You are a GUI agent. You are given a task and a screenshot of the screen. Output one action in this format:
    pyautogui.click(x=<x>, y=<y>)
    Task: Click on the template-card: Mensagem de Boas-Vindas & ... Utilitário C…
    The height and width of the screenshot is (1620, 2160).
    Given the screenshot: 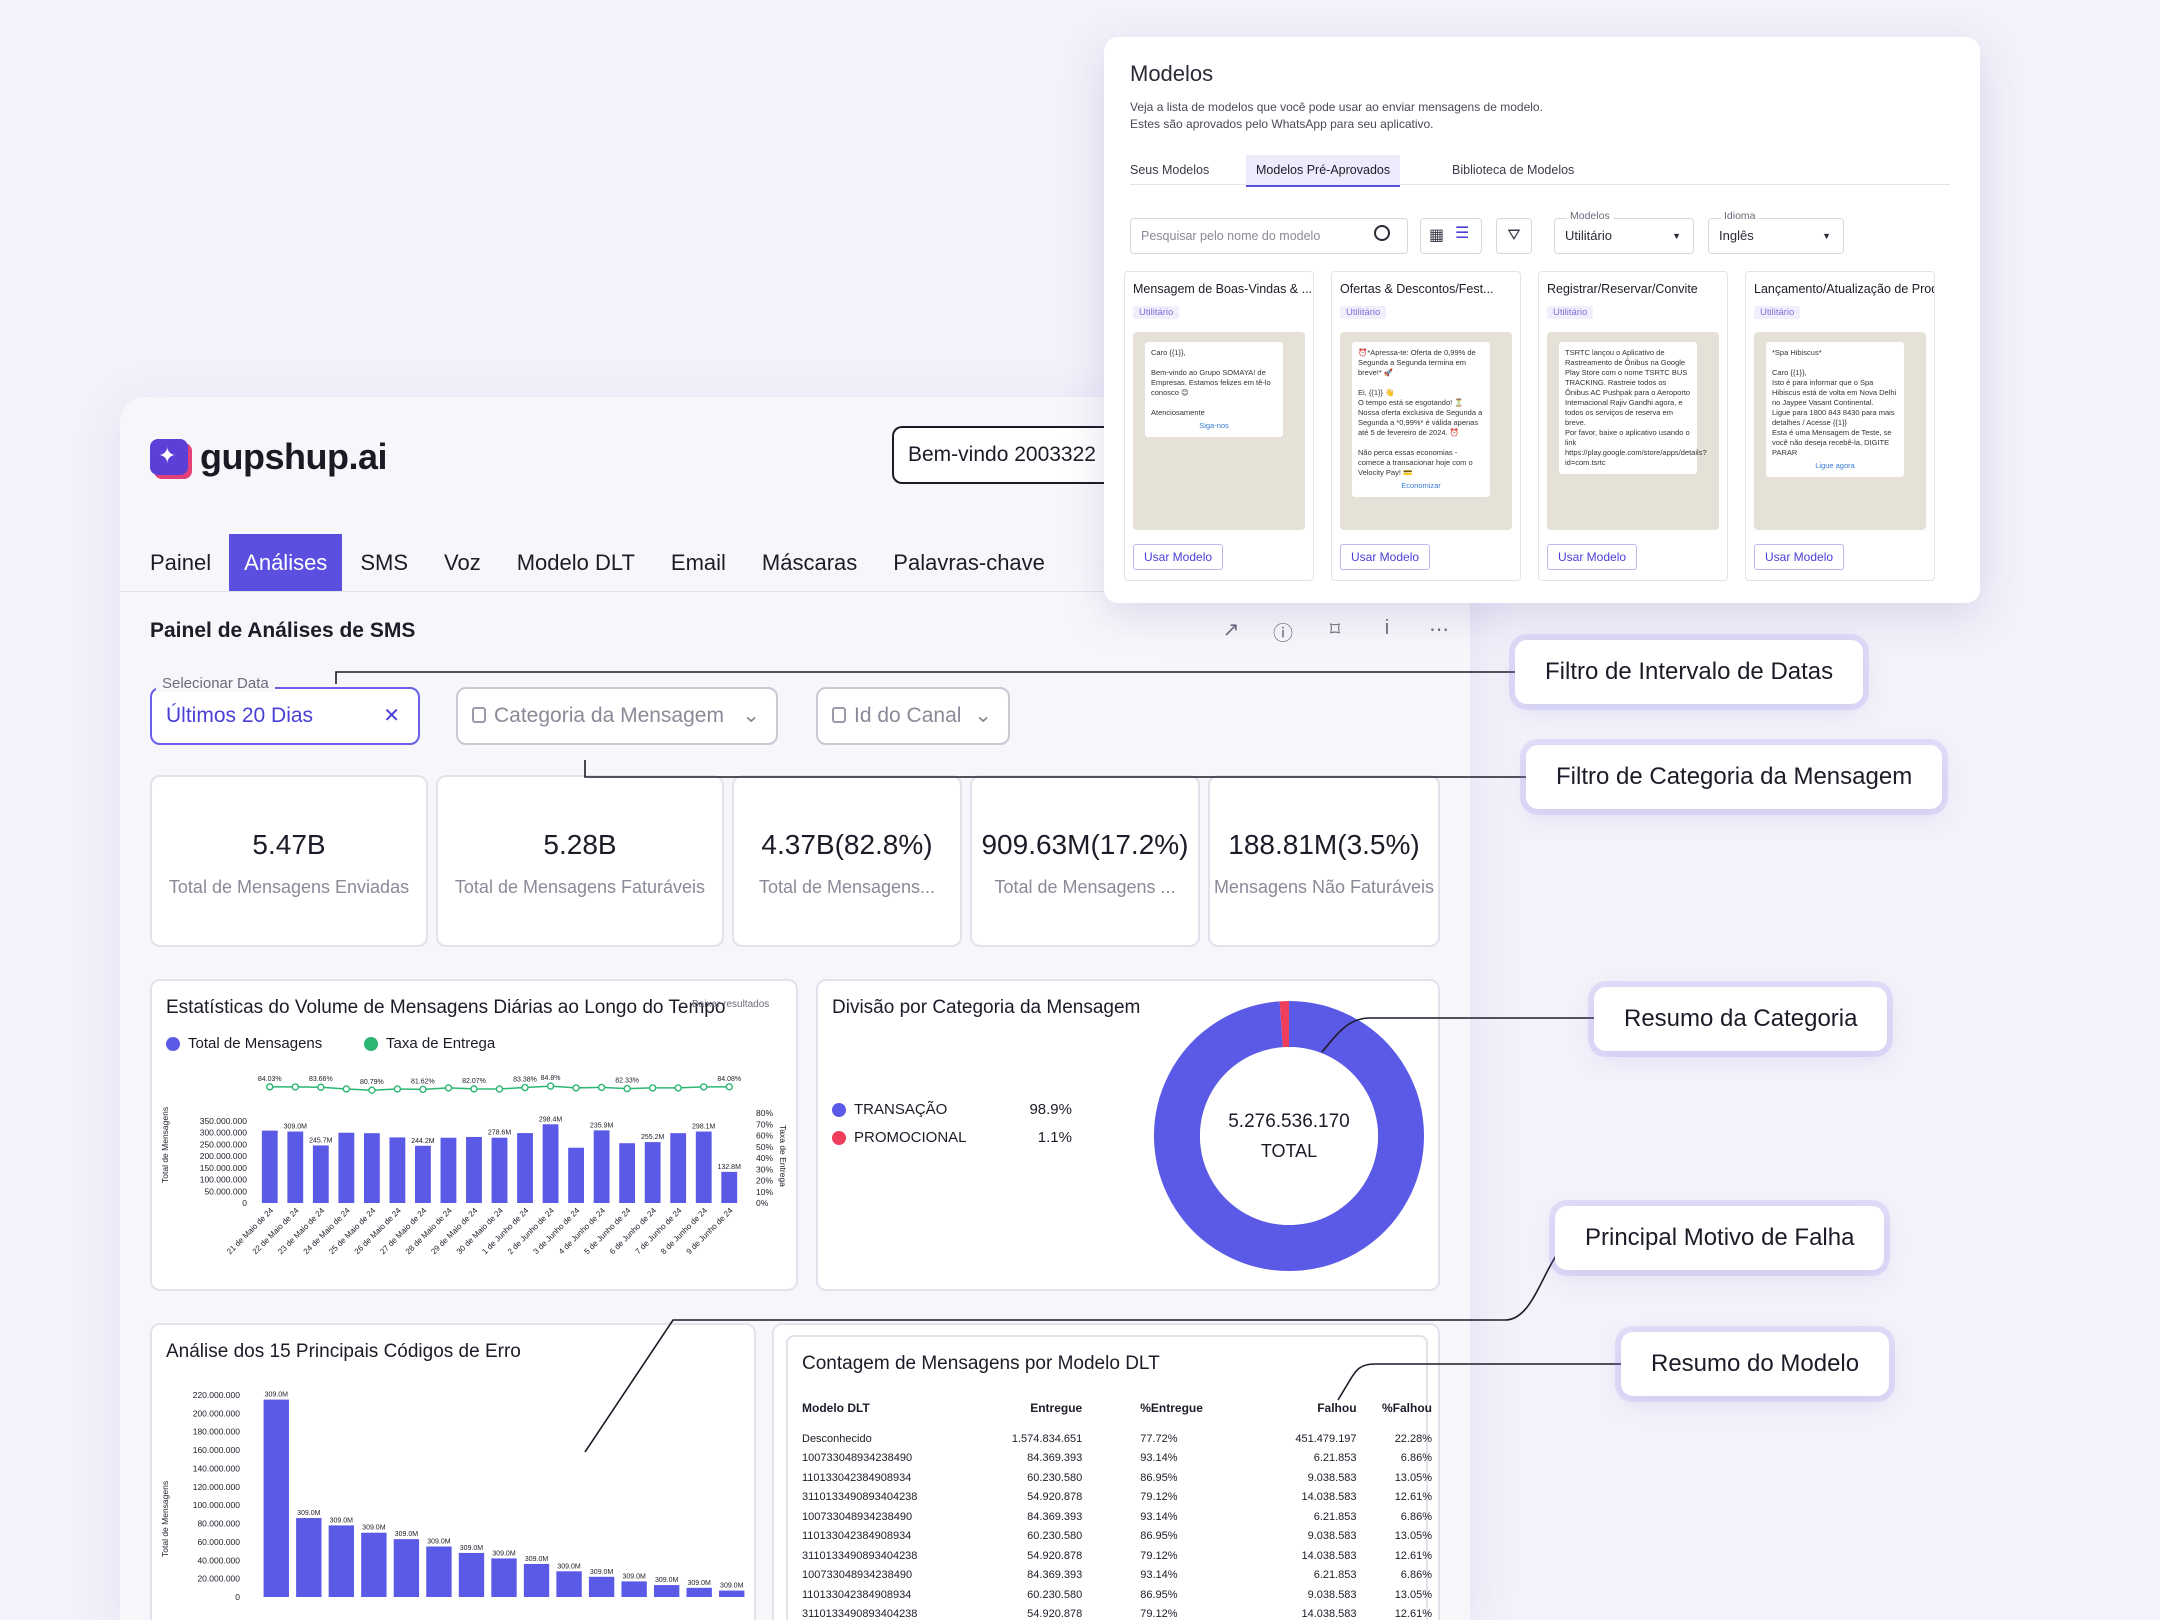 What is the action you would take?
    pyautogui.click(x=1219, y=426)
    